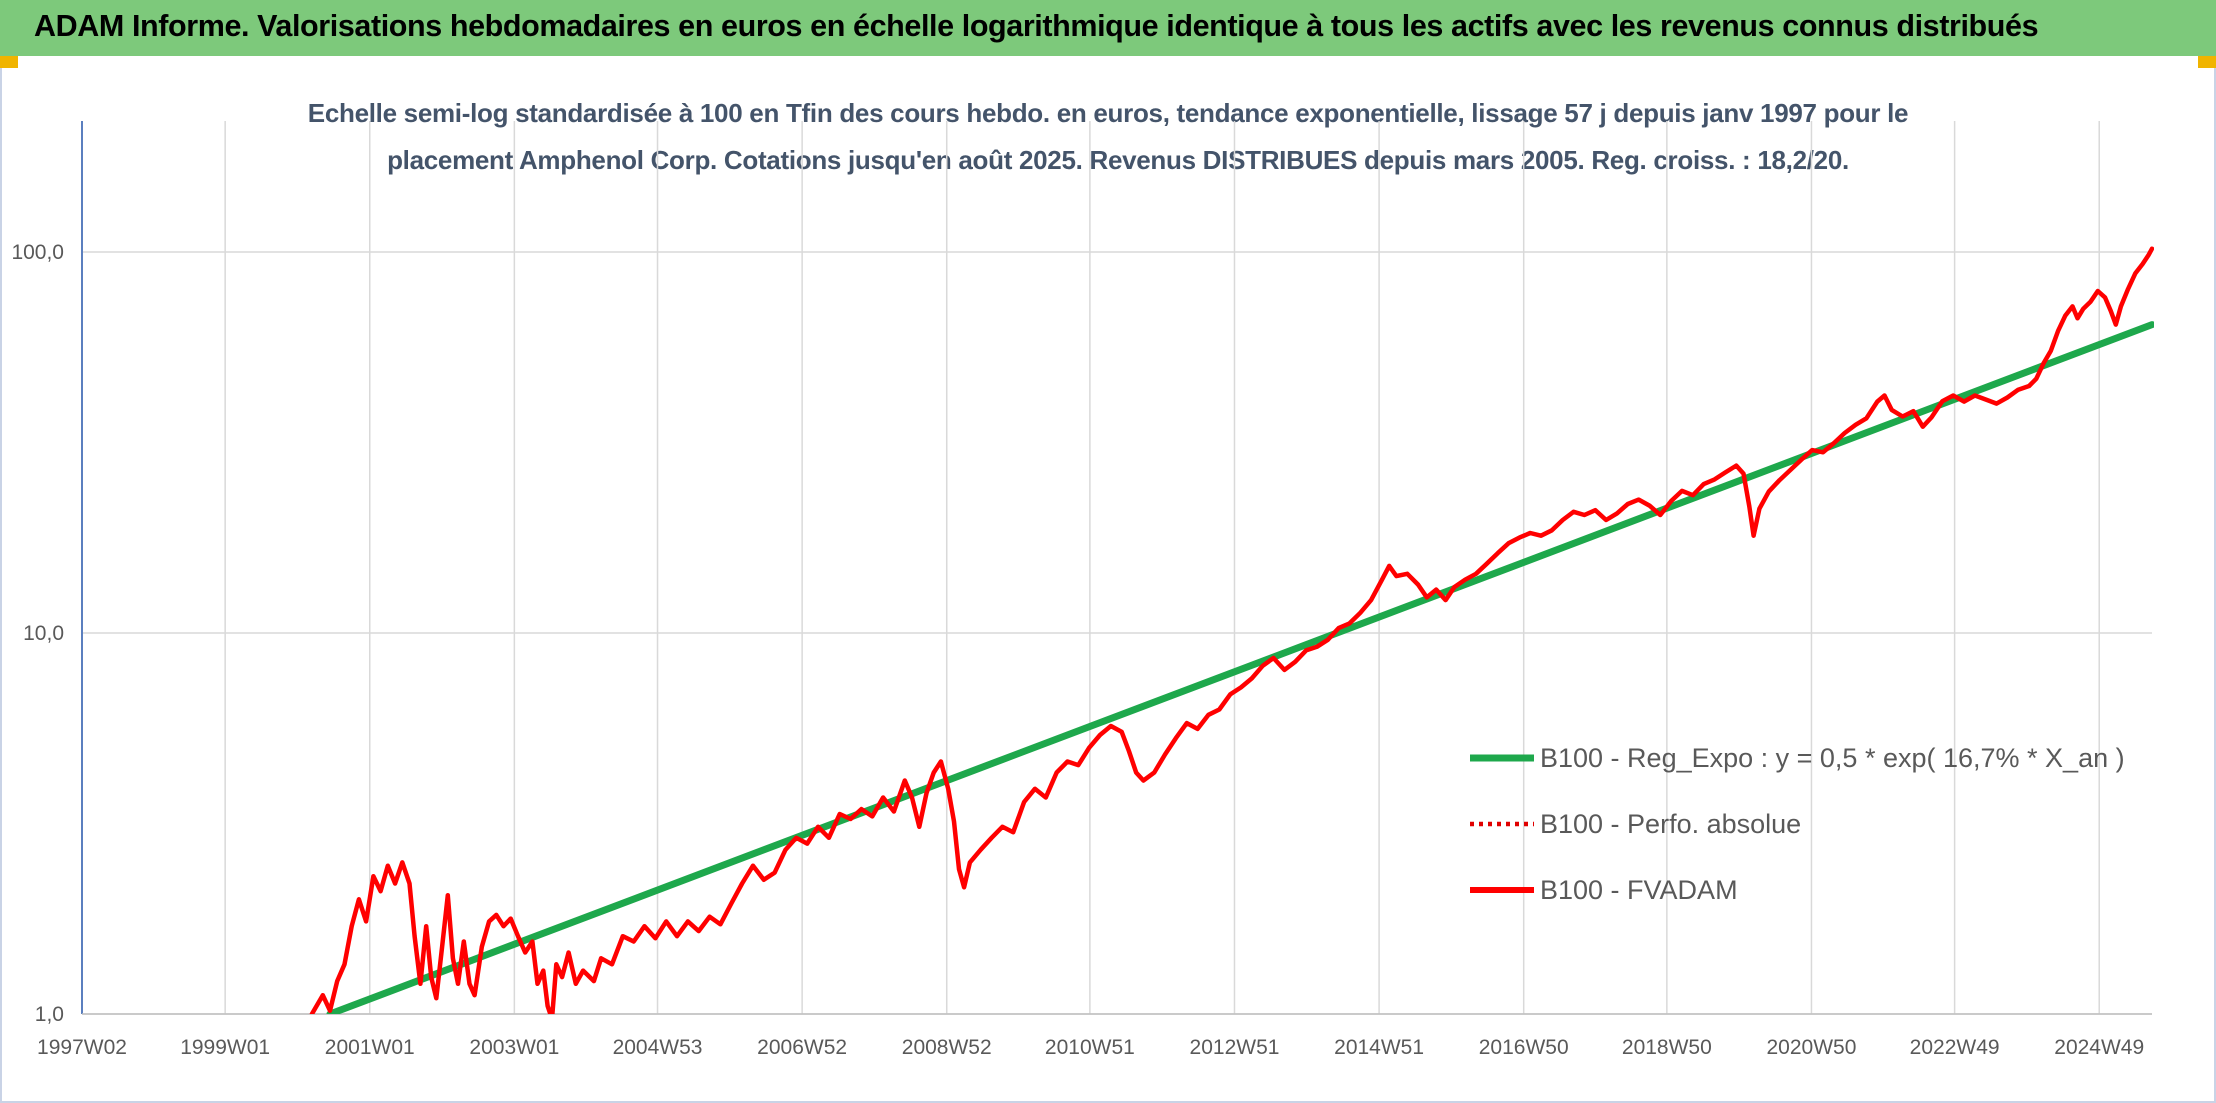 The image size is (2216, 1103). What do you see at coordinates (2099, 1047) in the screenshot?
I see `x-tick-label: 2024W49` at bounding box center [2099, 1047].